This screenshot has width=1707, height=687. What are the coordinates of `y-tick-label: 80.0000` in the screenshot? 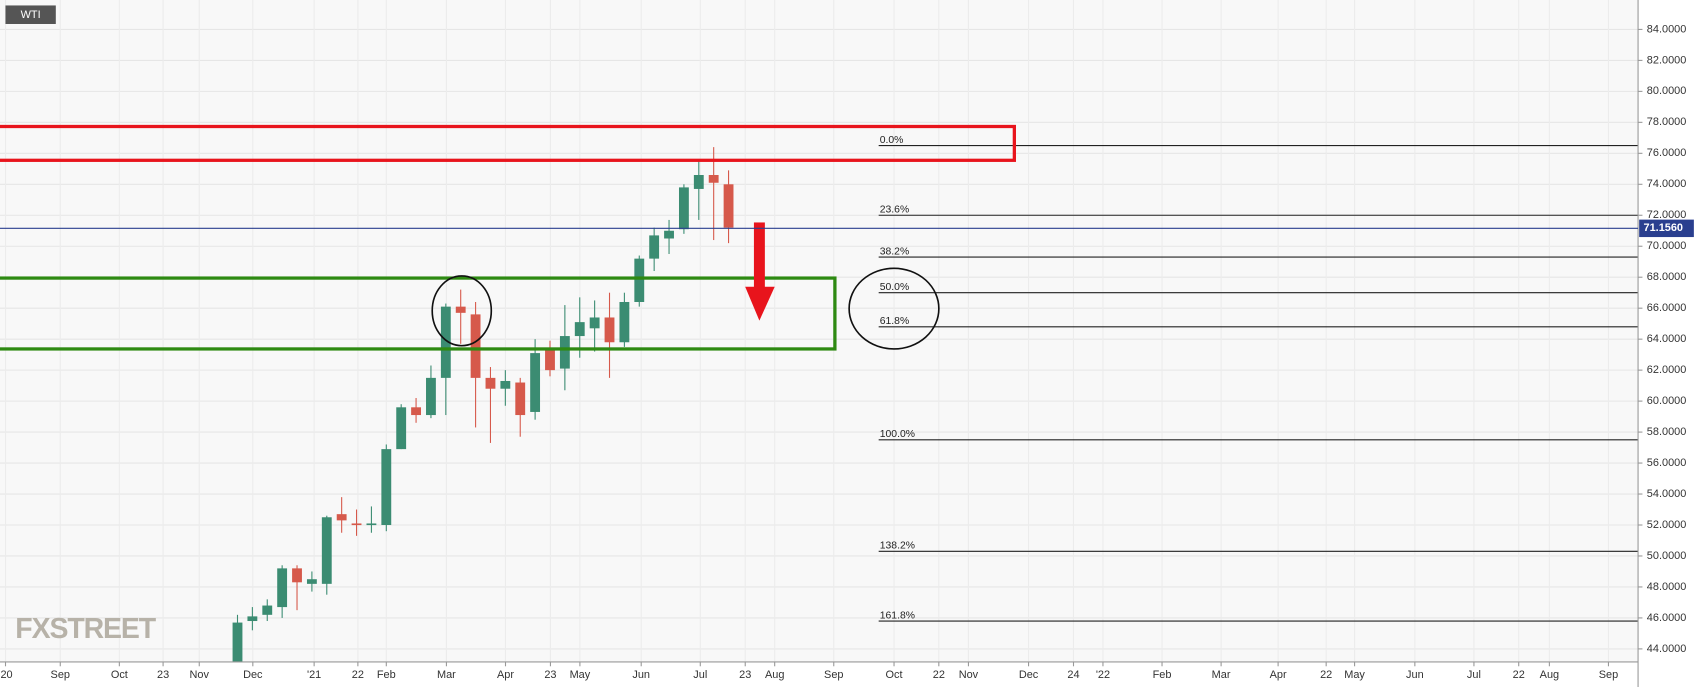 It's located at (1667, 91).